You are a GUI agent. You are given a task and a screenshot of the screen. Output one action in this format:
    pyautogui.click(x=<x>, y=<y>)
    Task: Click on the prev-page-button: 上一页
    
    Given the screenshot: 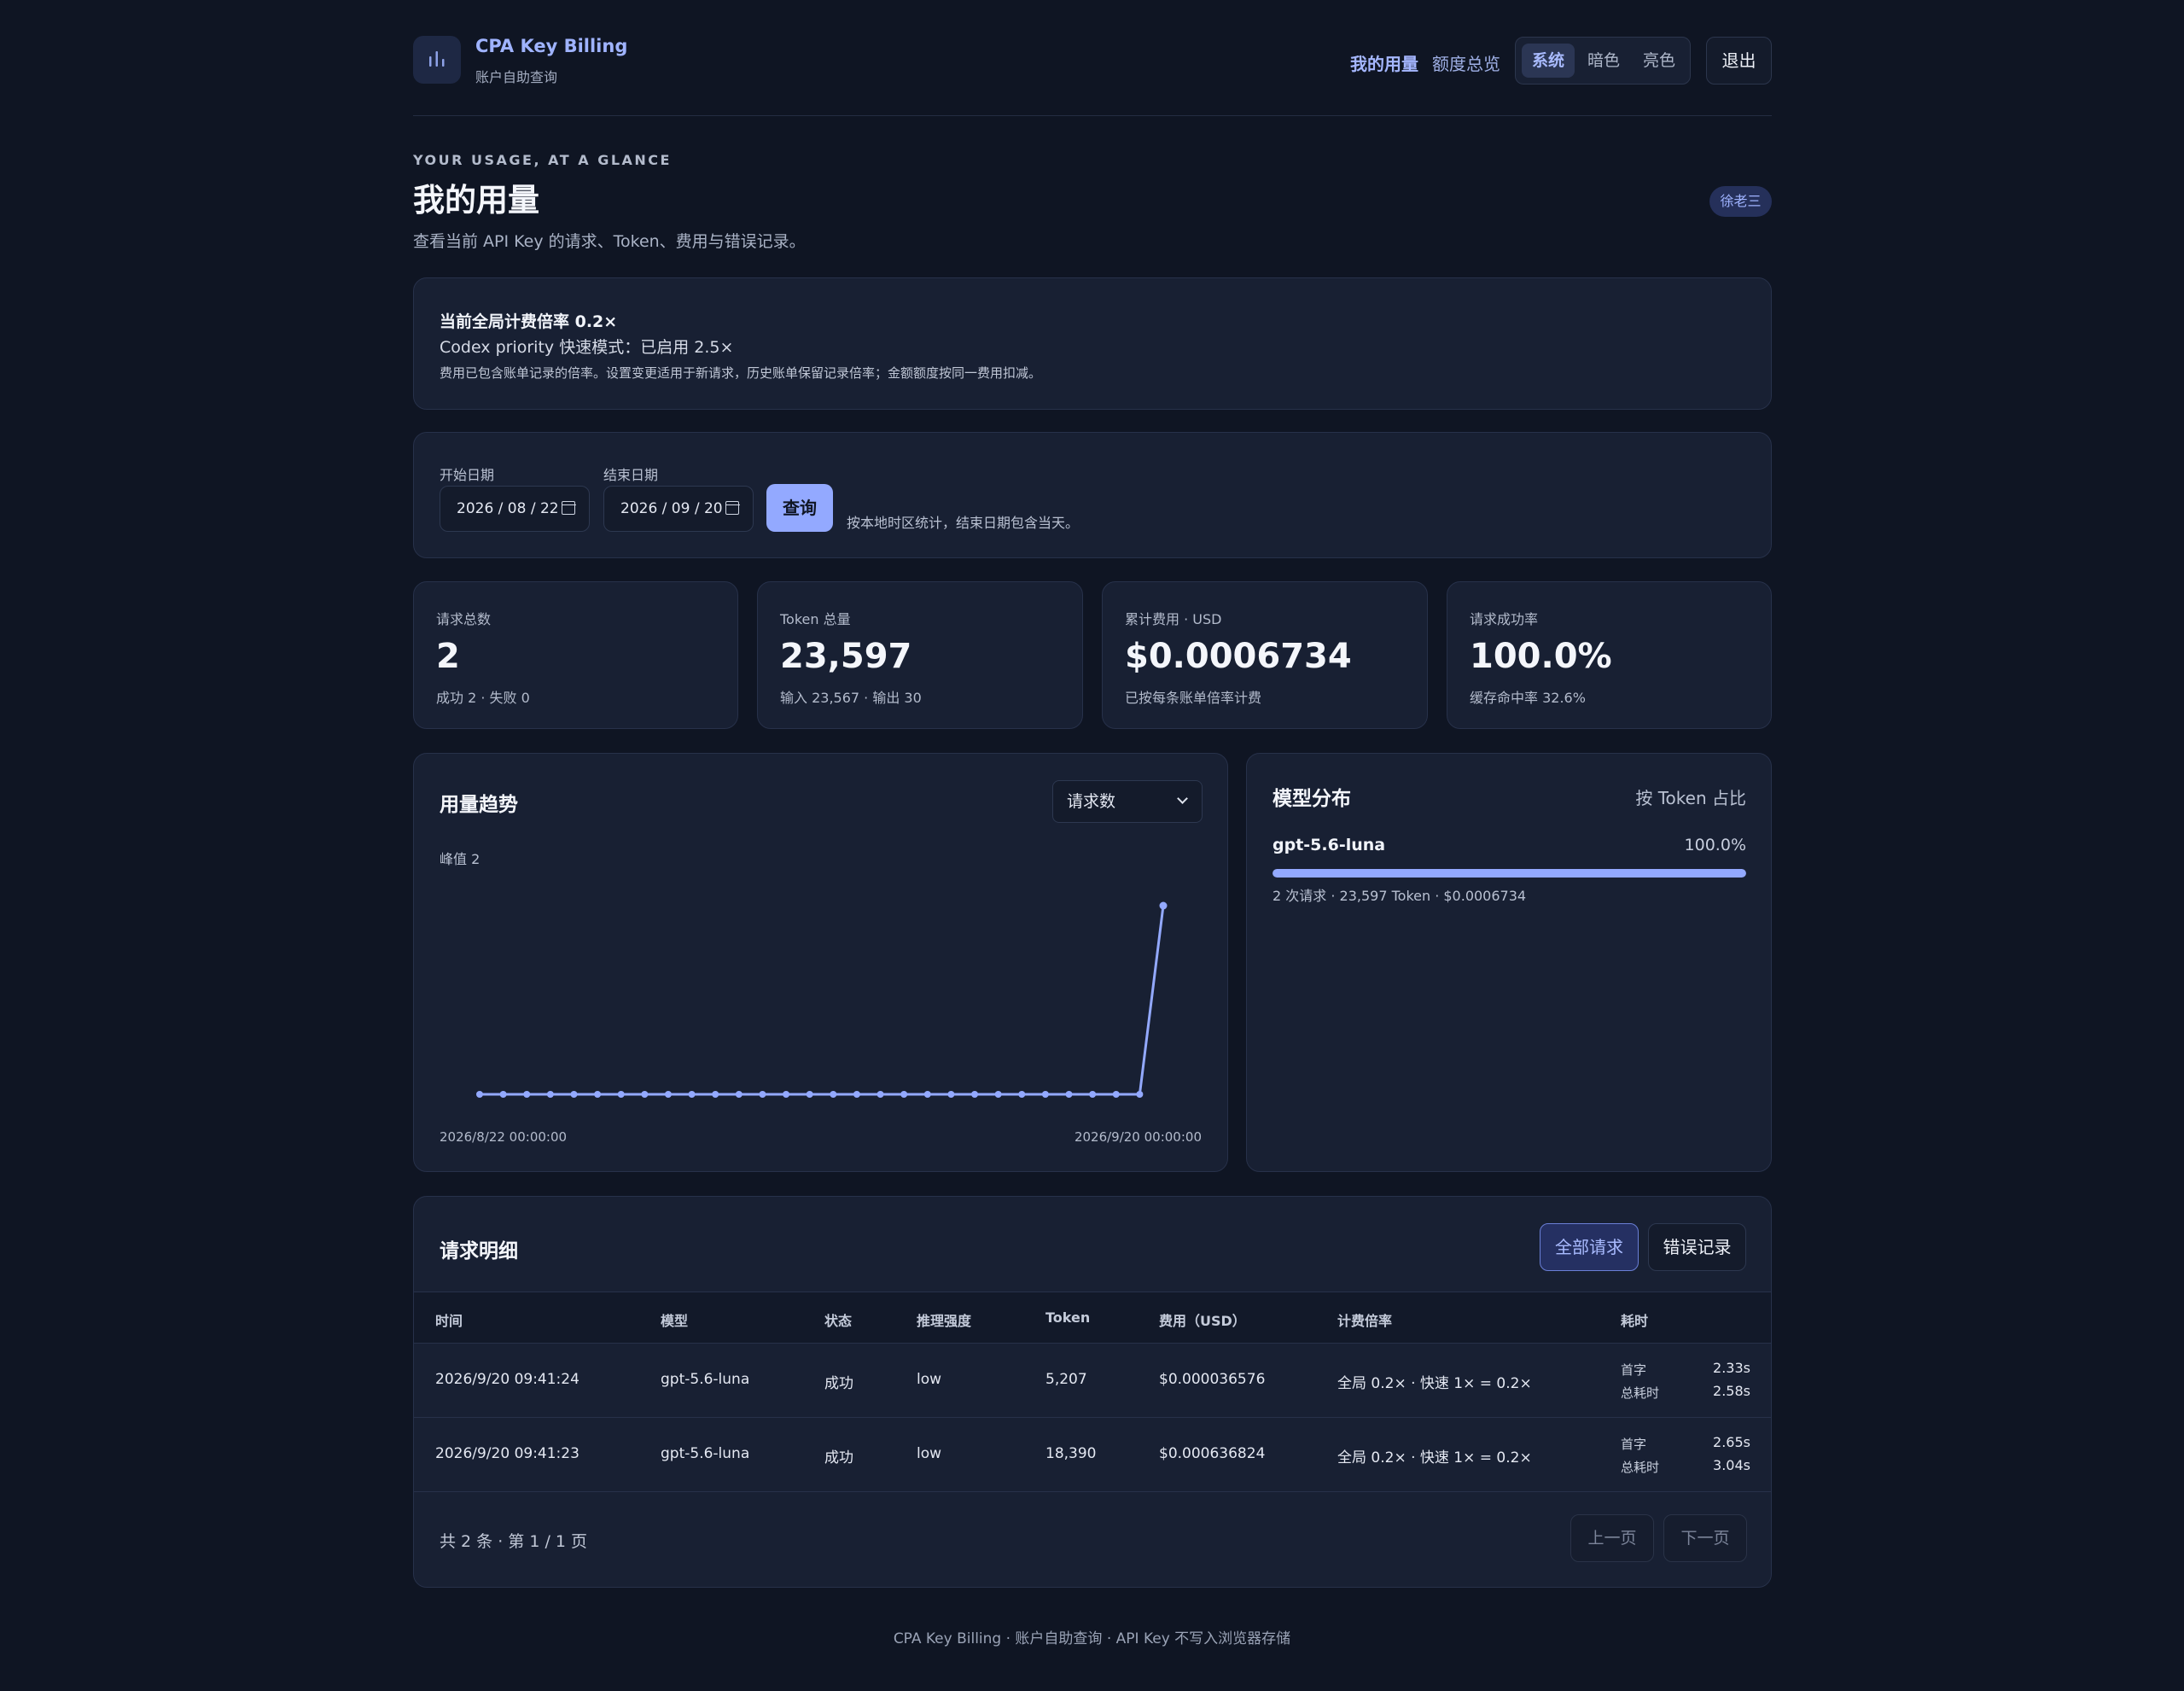 What is the action you would take?
    pyautogui.click(x=1612, y=1538)
    